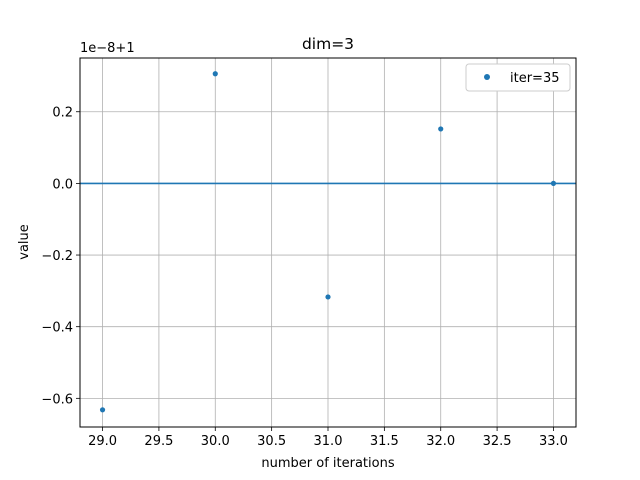 Image resolution: width=640 pixels, height=480 pixels. Describe the element at coordinates (384, 441) in the screenshot. I see `x-tick-label: 31.5` at that location.